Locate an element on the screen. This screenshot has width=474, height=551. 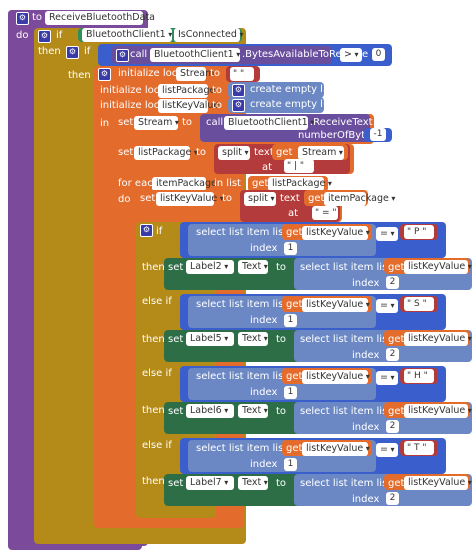
in-list-label: in list is located at coordinates (227, 183).